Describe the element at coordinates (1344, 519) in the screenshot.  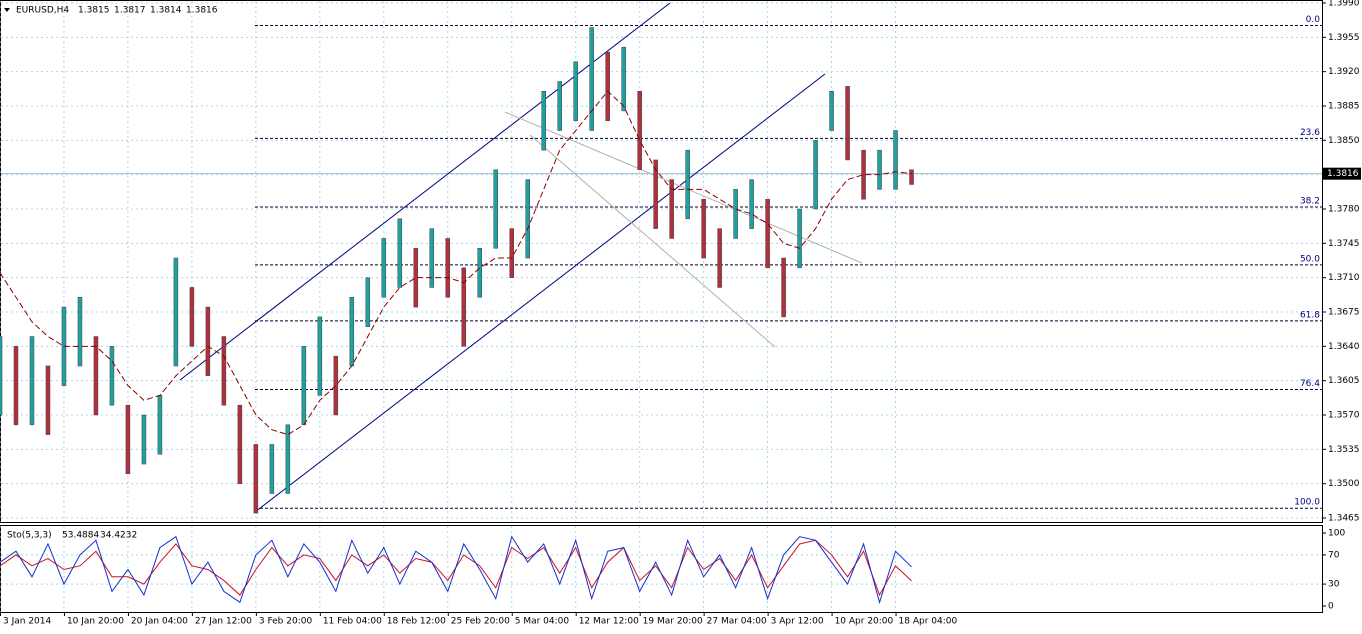
I see `y-tick-label: 1.3465` at that location.